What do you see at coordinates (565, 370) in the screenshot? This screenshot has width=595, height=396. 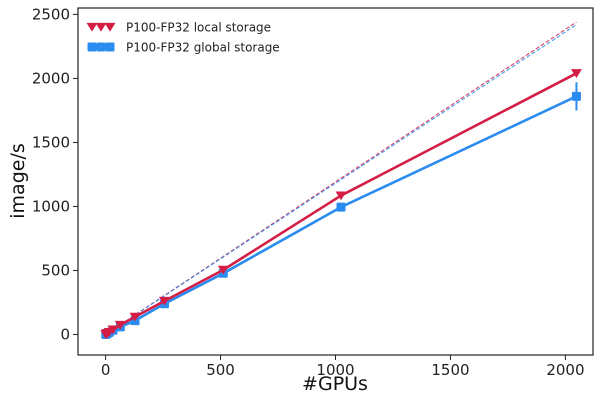 I see `x-tick-label-4: 2000` at bounding box center [565, 370].